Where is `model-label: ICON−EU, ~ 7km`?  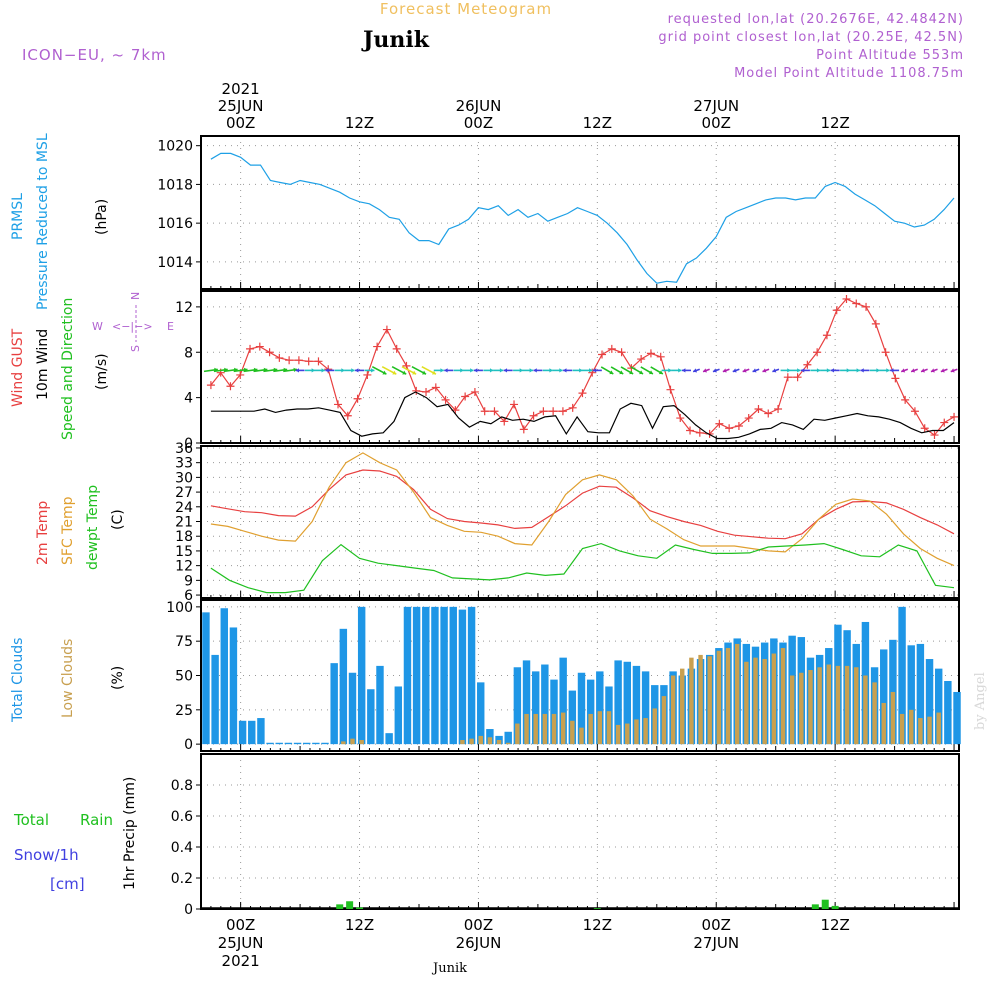 model-label: ICON−EU, ~ 7km is located at coordinates (94, 55).